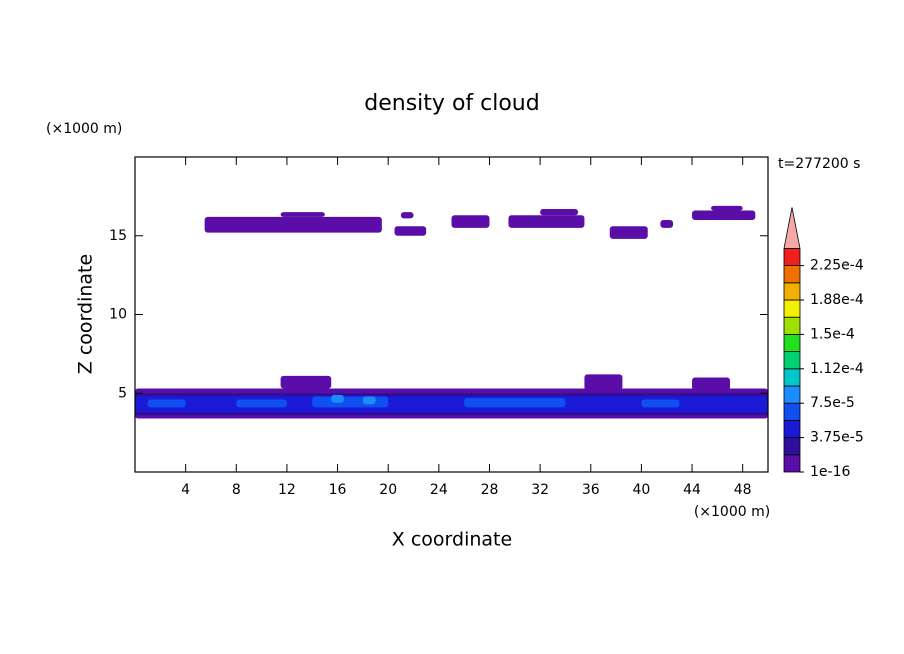 The width and height of the screenshot is (904, 654). I want to click on colorbar-label: 7.5e-5, so click(832, 403).